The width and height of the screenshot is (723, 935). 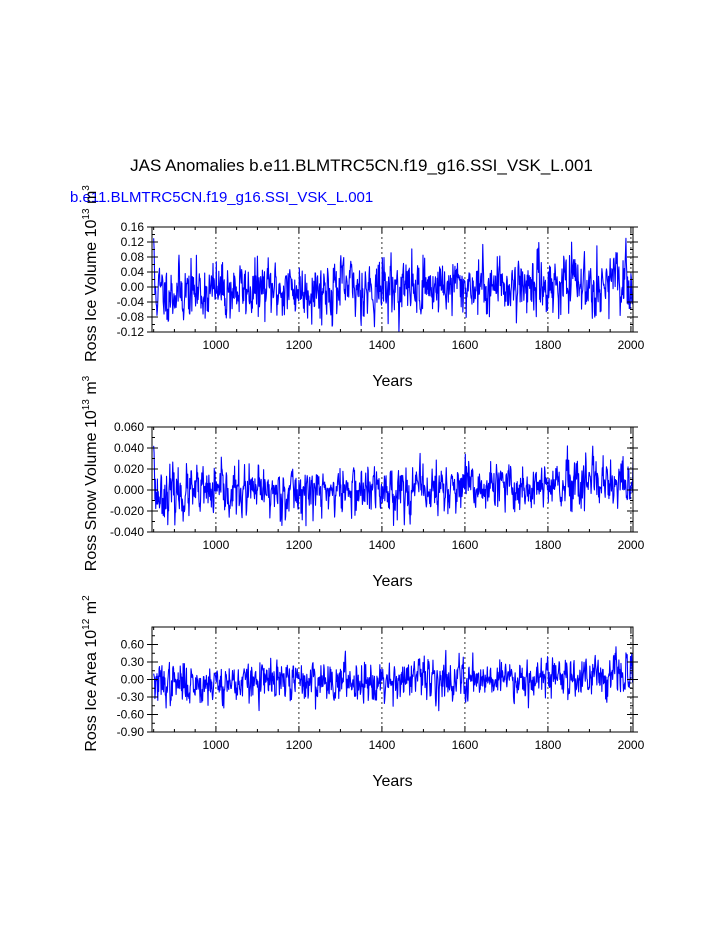 What do you see at coordinates (133, 272) in the screenshot?
I see `y-tick-label: 0.04` at bounding box center [133, 272].